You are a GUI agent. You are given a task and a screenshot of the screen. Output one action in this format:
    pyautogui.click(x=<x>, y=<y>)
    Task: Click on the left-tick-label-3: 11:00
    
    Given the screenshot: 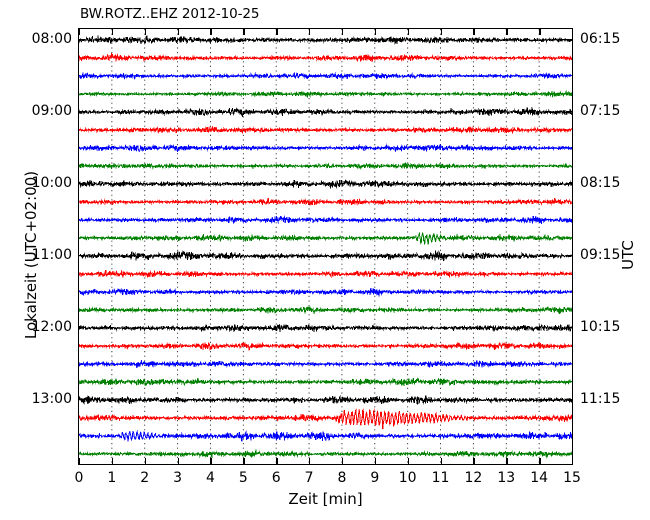 What is the action you would take?
    pyautogui.click(x=51, y=255)
    